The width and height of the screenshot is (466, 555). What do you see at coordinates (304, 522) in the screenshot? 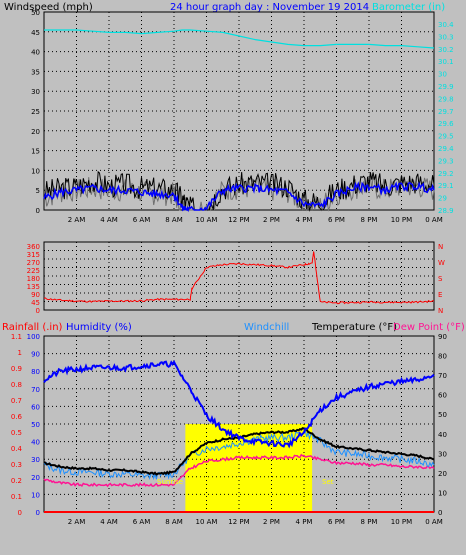
I see `time-tick-label: 4 PM` at bounding box center [304, 522].